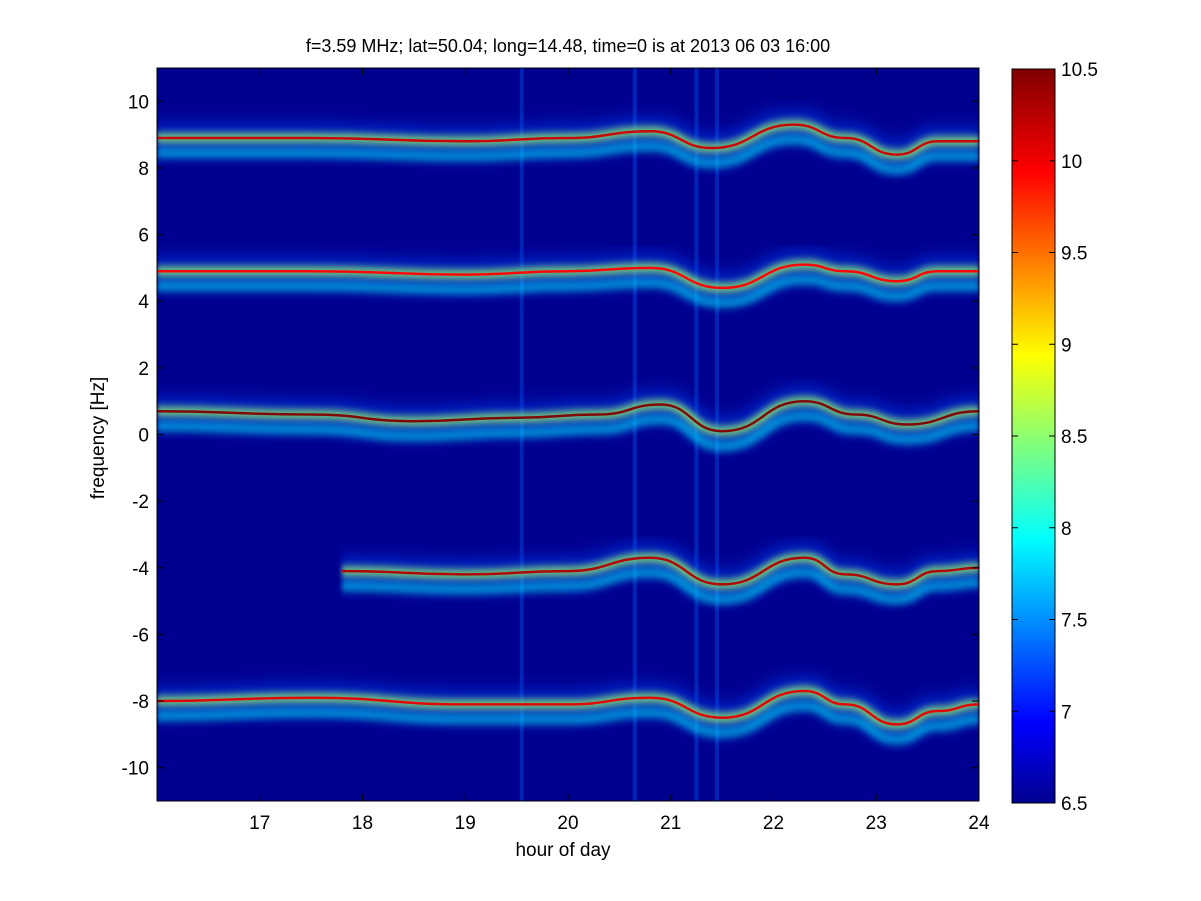  What do you see at coordinates (567, 823) in the screenshot?
I see `x-tick-label: 20` at bounding box center [567, 823].